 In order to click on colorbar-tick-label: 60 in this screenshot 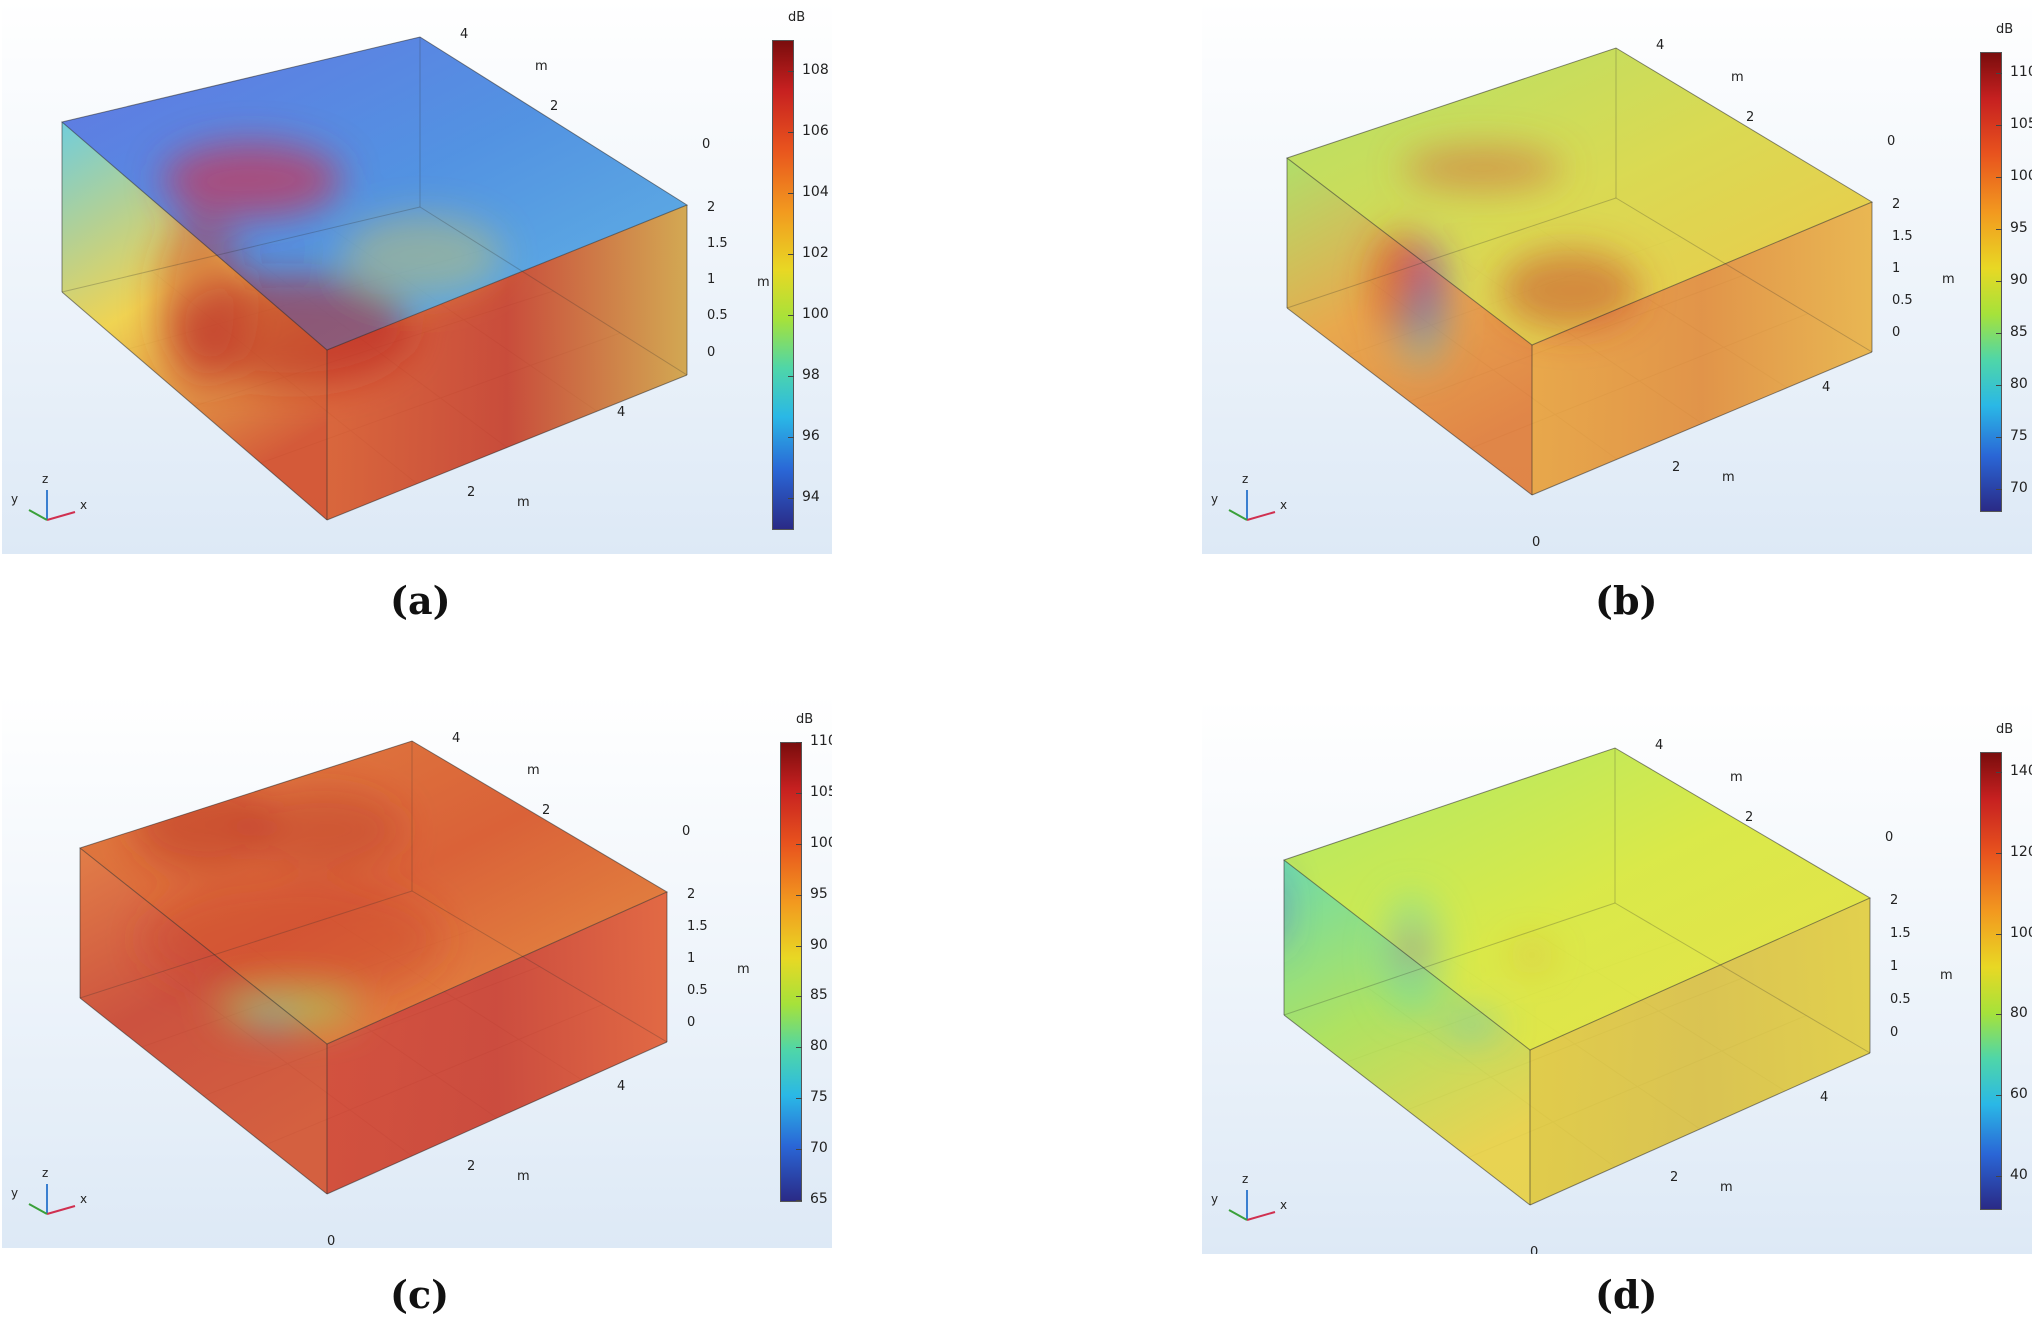, I will do `click(2019, 1094)`.